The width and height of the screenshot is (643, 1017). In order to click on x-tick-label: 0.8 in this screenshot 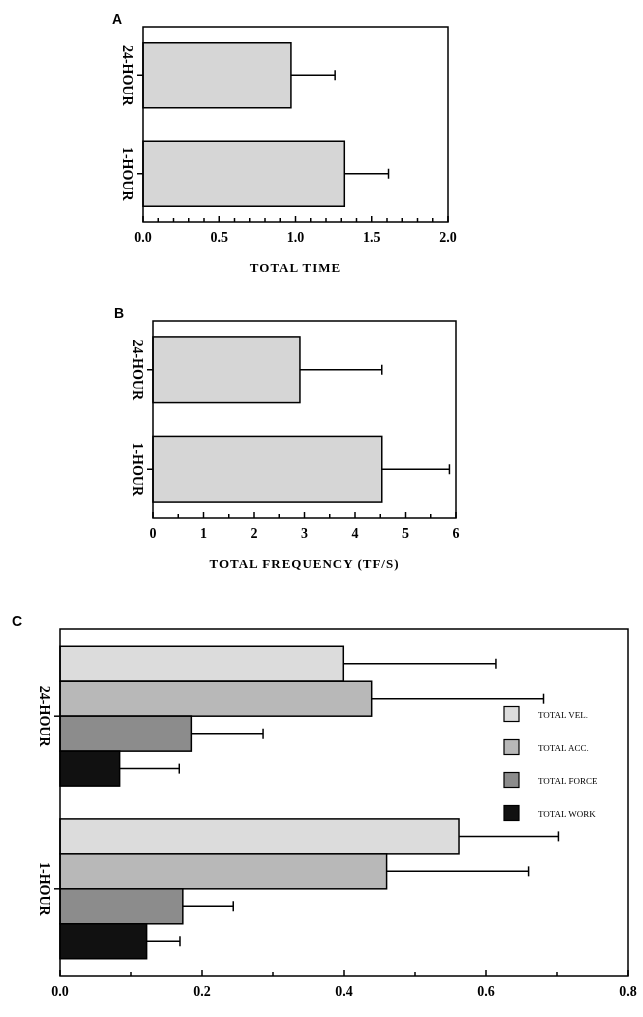, I will do `click(628, 991)`.